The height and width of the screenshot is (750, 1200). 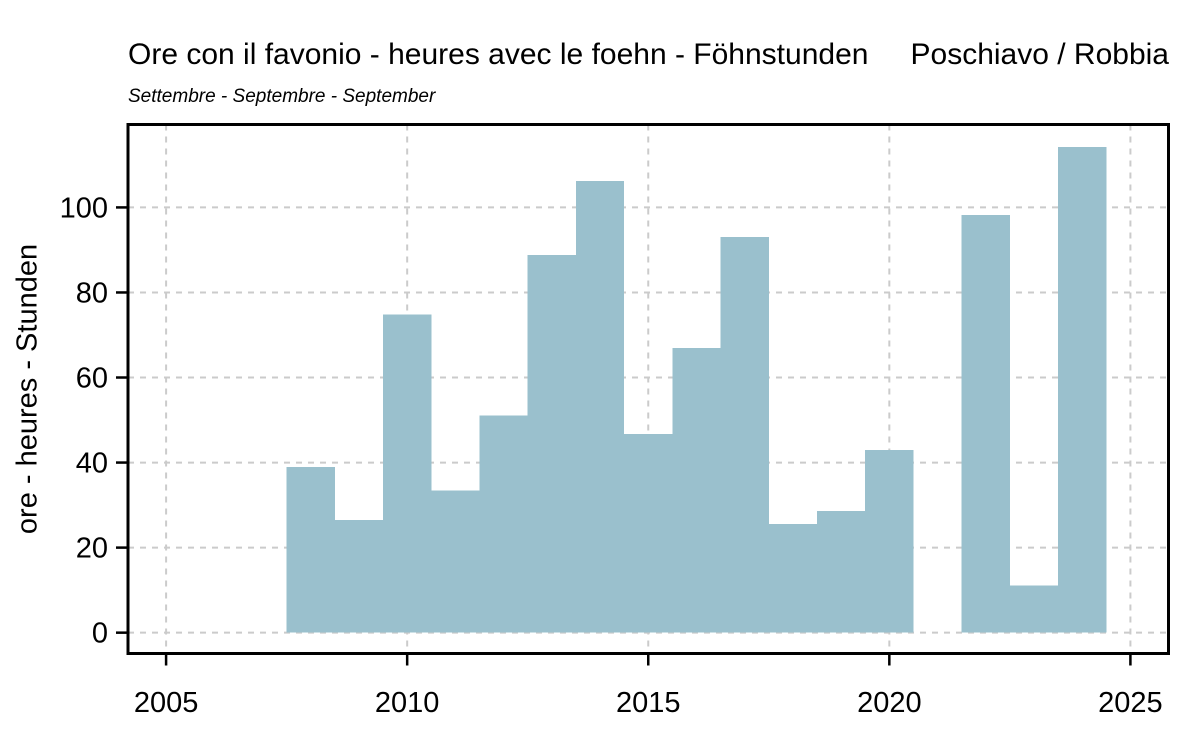 I want to click on bar-2023, so click(x=1034, y=609).